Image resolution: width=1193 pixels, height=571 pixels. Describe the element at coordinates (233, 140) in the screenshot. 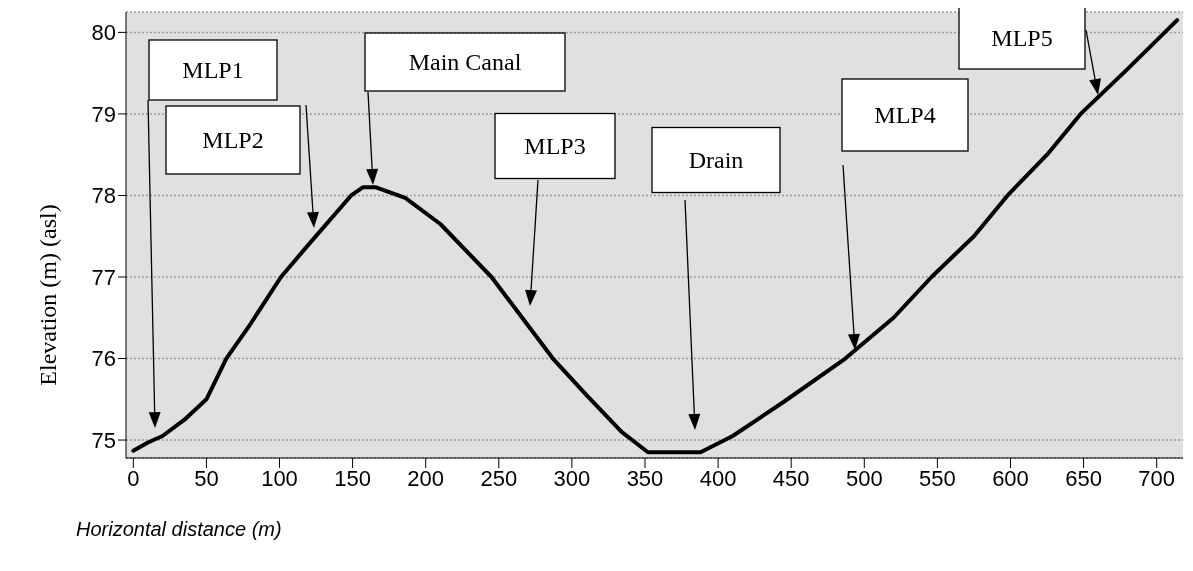

I see `annotation: MLP2` at that location.